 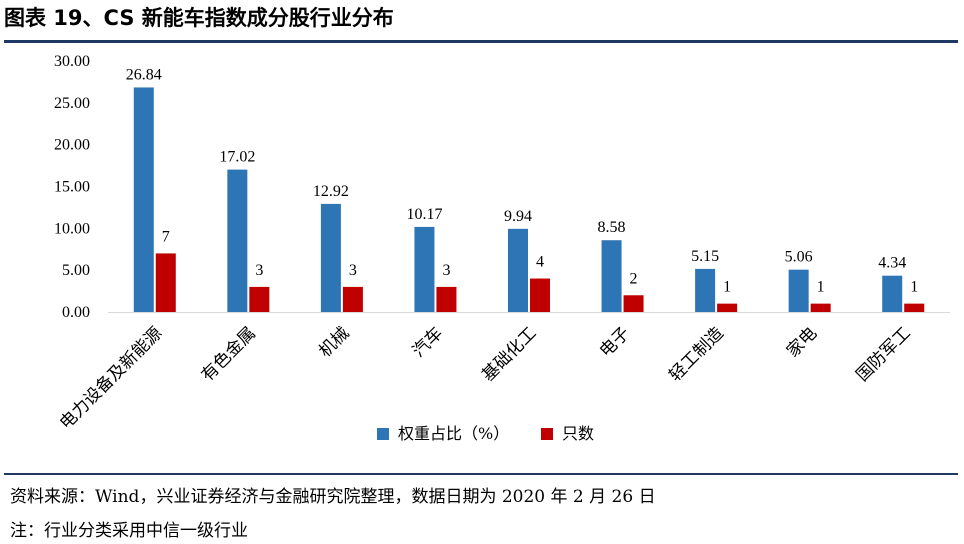 I want to click on x-category-label: 国防军工, so click(x=884, y=354).